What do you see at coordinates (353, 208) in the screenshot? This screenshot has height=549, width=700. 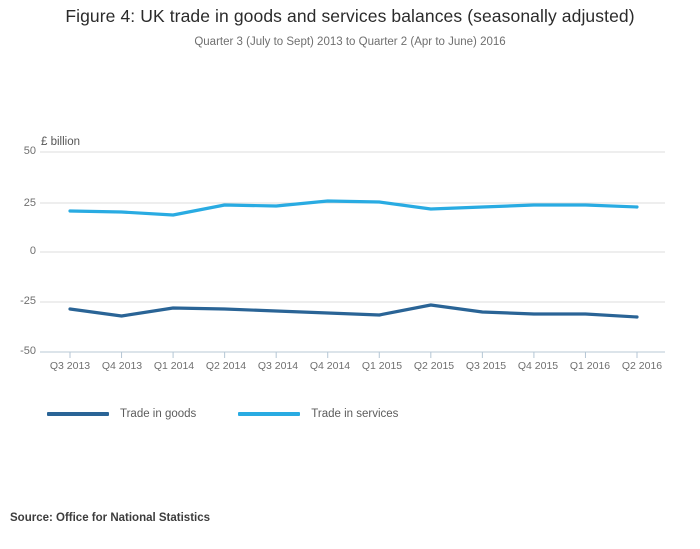 I see `series-line-services` at bounding box center [353, 208].